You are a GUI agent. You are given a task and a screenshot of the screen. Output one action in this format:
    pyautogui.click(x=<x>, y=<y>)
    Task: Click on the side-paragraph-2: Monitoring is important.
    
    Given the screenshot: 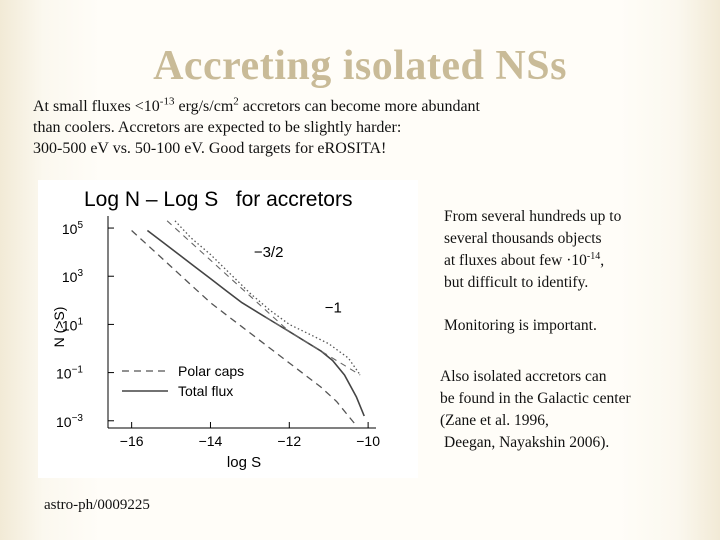 What is the action you would take?
    pyautogui.click(x=520, y=325)
    